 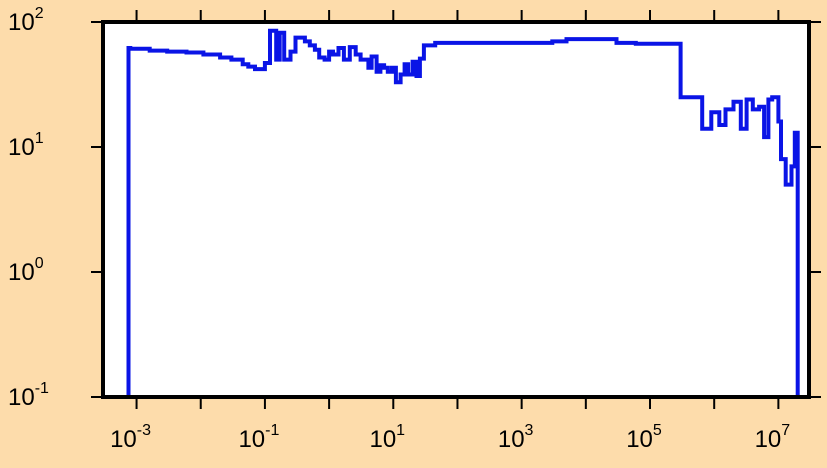 I want to click on y-tick-label: 10², so click(x=26, y=20).